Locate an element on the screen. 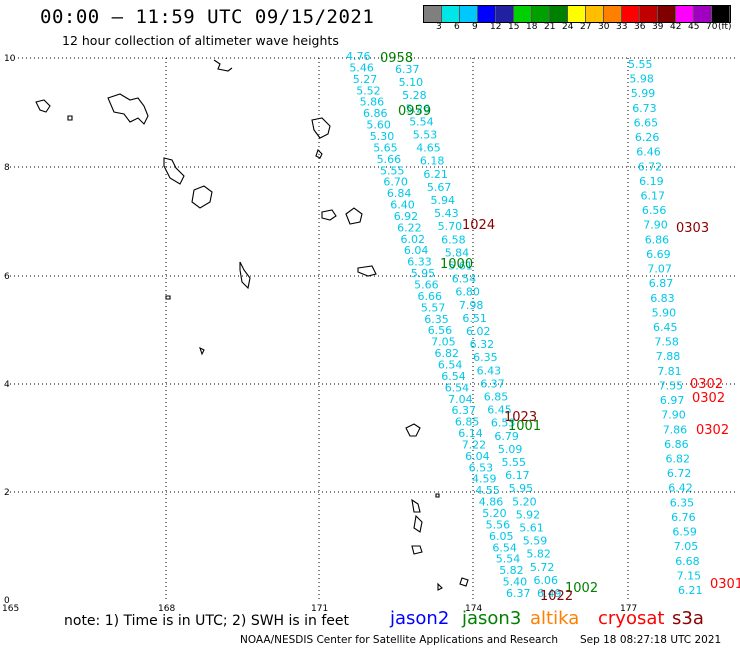  swh-value: 5.61 is located at coordinates (460, 266).